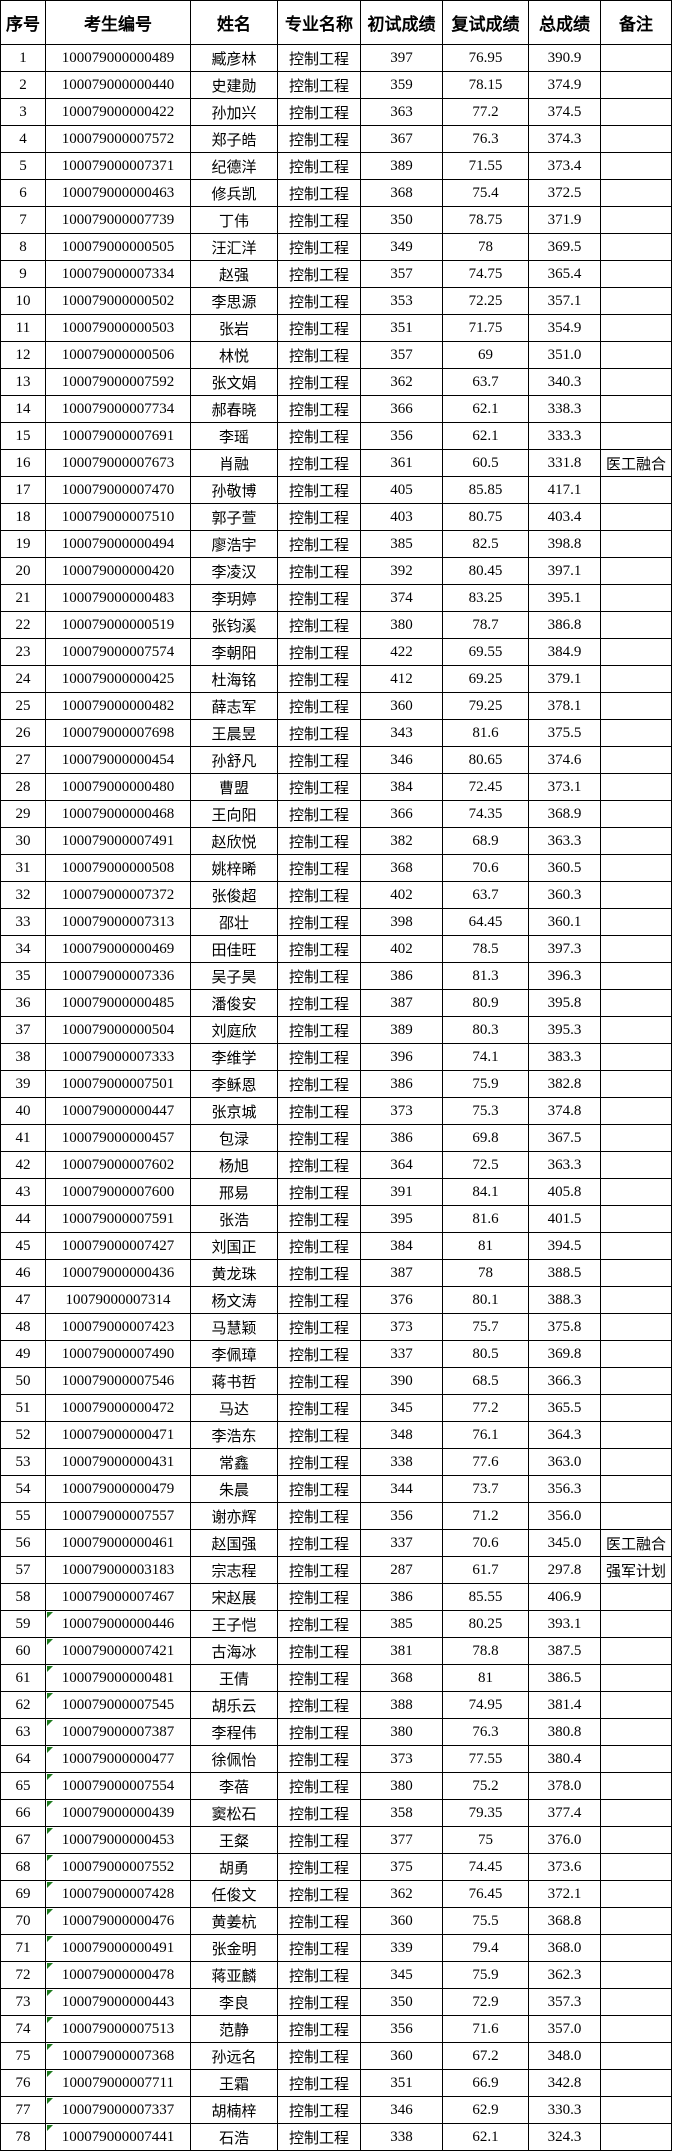 This screenshot has width=673, height=2155. I want to click on cell-initial-score: 397, so click(401, 58).